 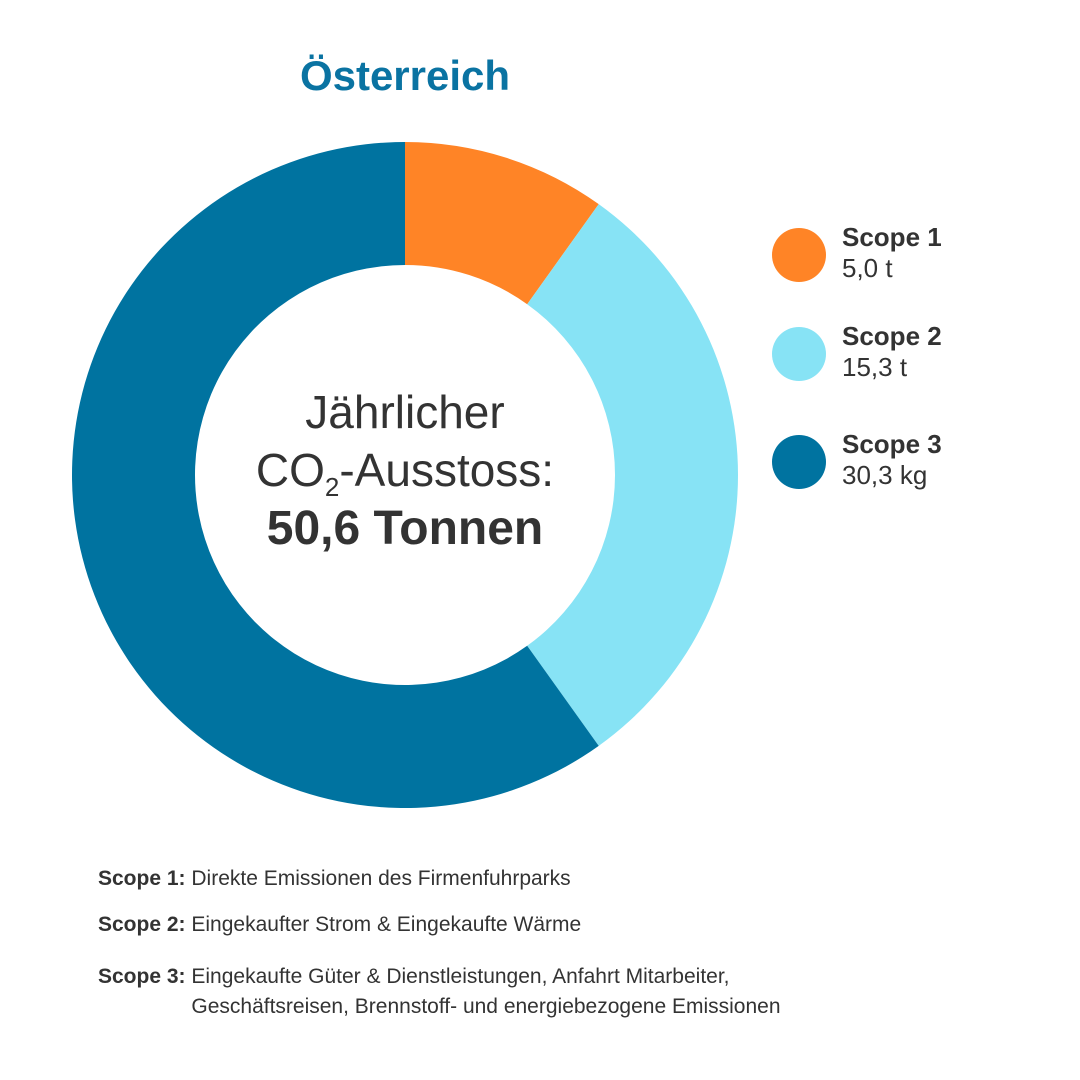 What do you see at coordinates (892, 336) in the screenshot?
I see `legend-name: Scope 2` at bounding box center [892, 336].